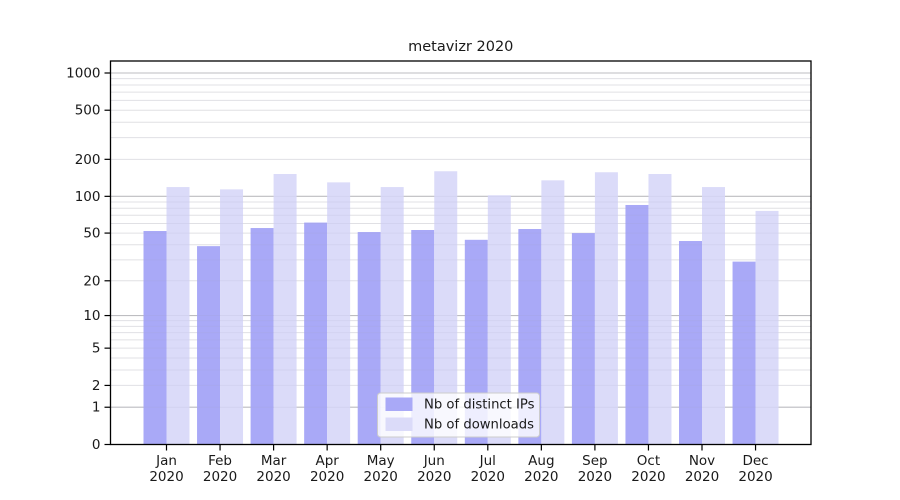 The image size is (900, 500). I want to click on bar-downloads-Jan, so click(178, 316).